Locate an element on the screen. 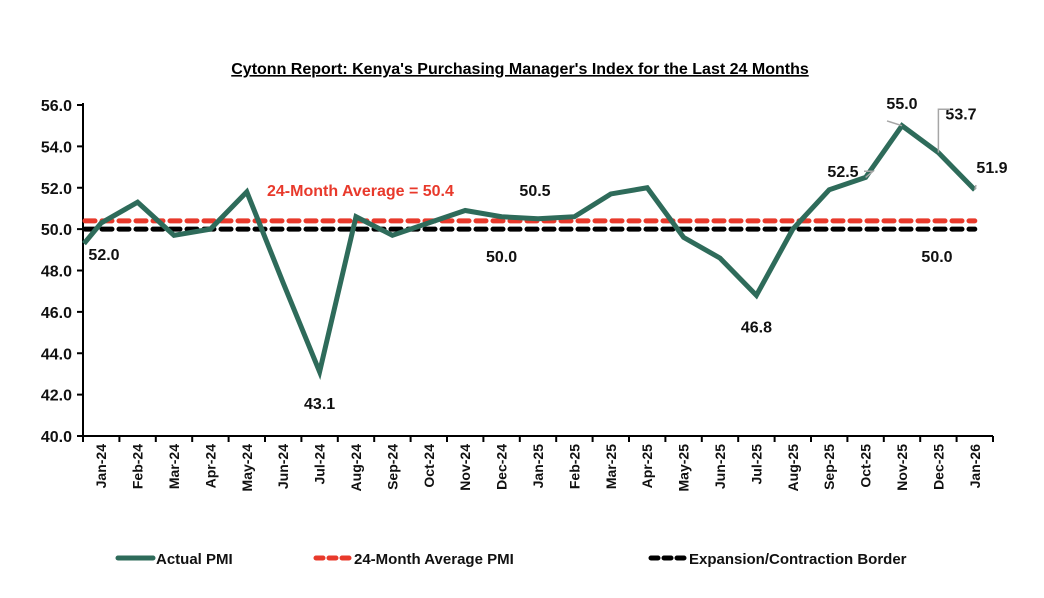 This screenshot has width=1044, height=598. x-tick-label: Sep-24 is located at coordinates (392, 467).